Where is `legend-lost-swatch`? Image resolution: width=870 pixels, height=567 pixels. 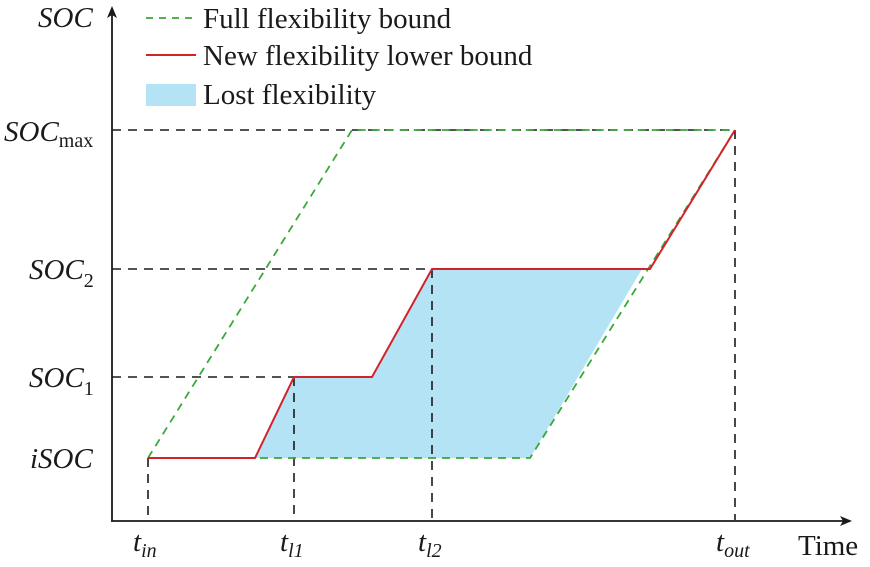 legend-lost-swatch is located at coordinates (171, 95).